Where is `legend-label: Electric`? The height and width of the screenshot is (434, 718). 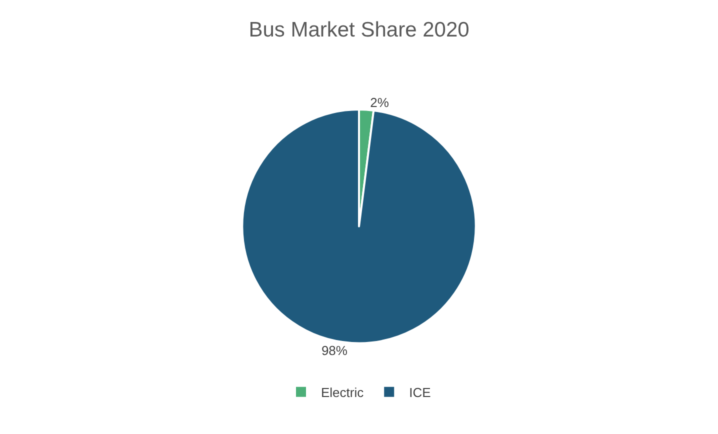
legend-label: Electric is located at coordinates (342, 392).